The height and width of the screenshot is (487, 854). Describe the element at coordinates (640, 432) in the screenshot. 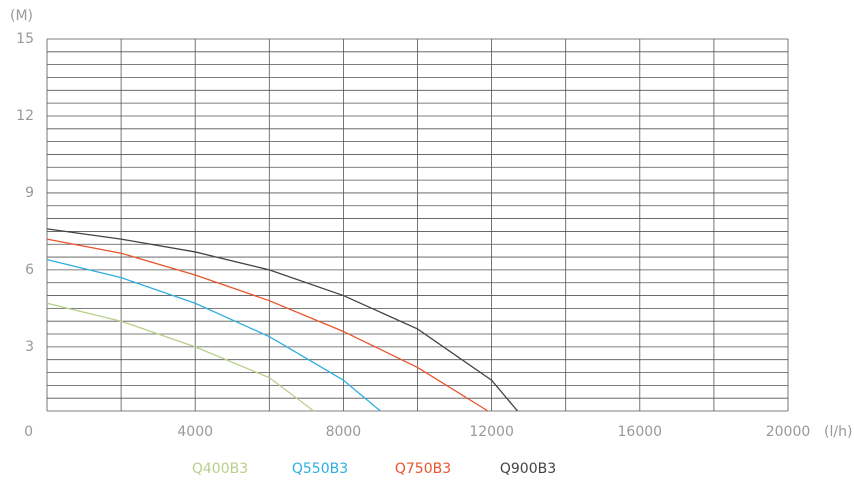

I see `x-tick-label: 16000` at that location.